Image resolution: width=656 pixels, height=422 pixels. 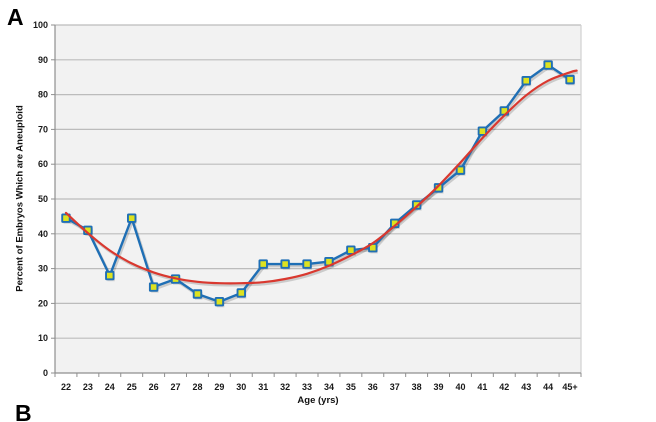 What do you see at coordinates (176, 387) in the screenshot?
I see `svg-text: 27` at bounding box center [176, 387].